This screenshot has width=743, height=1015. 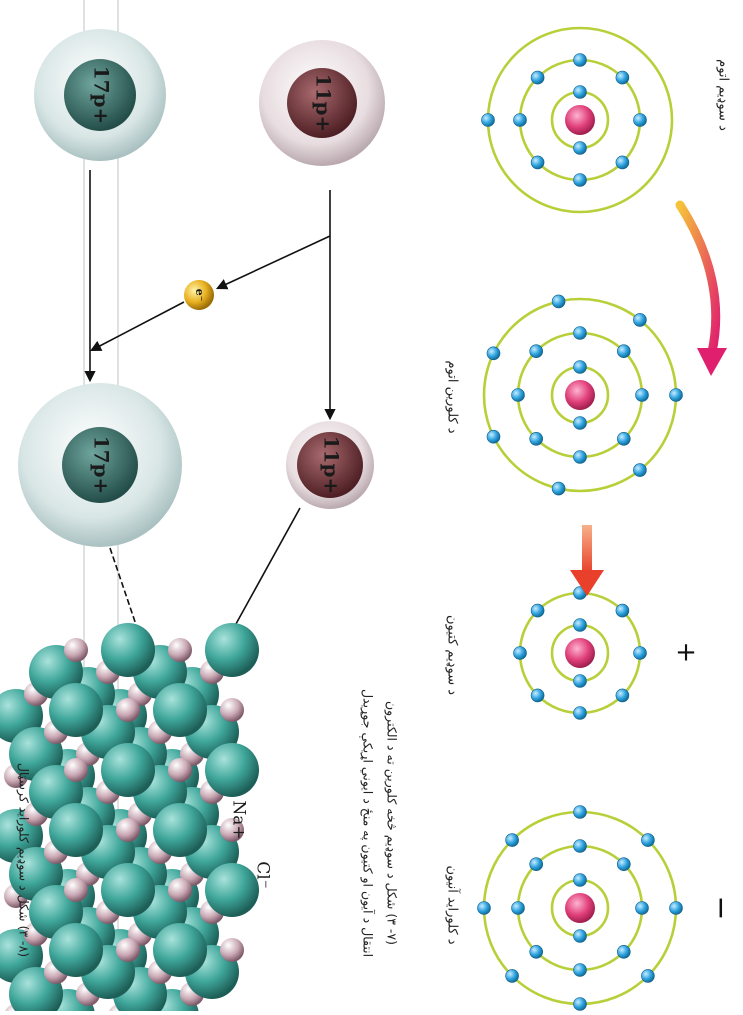 I want to click on chlorine-atom-nucleus-label: 17p+, so click(x=102, y=95).